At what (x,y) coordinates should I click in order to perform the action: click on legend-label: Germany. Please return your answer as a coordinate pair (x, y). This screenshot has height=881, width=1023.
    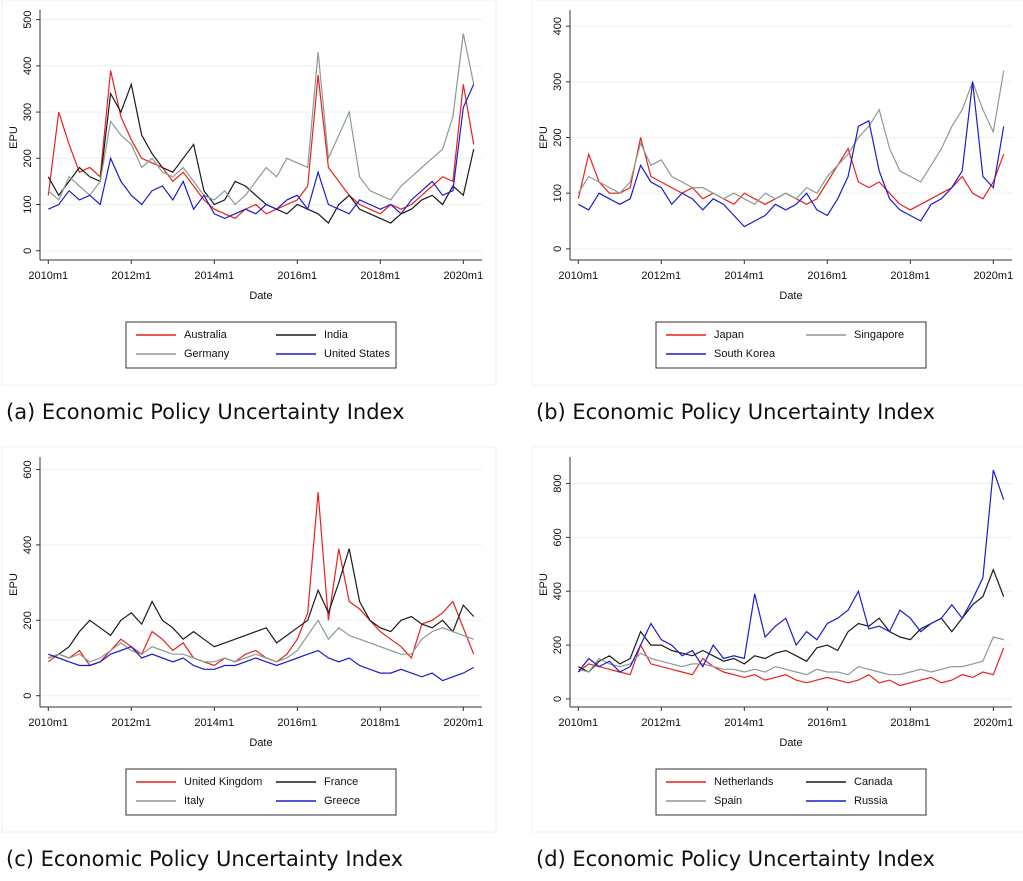
    Looking at the image, I should click on (207, 354).